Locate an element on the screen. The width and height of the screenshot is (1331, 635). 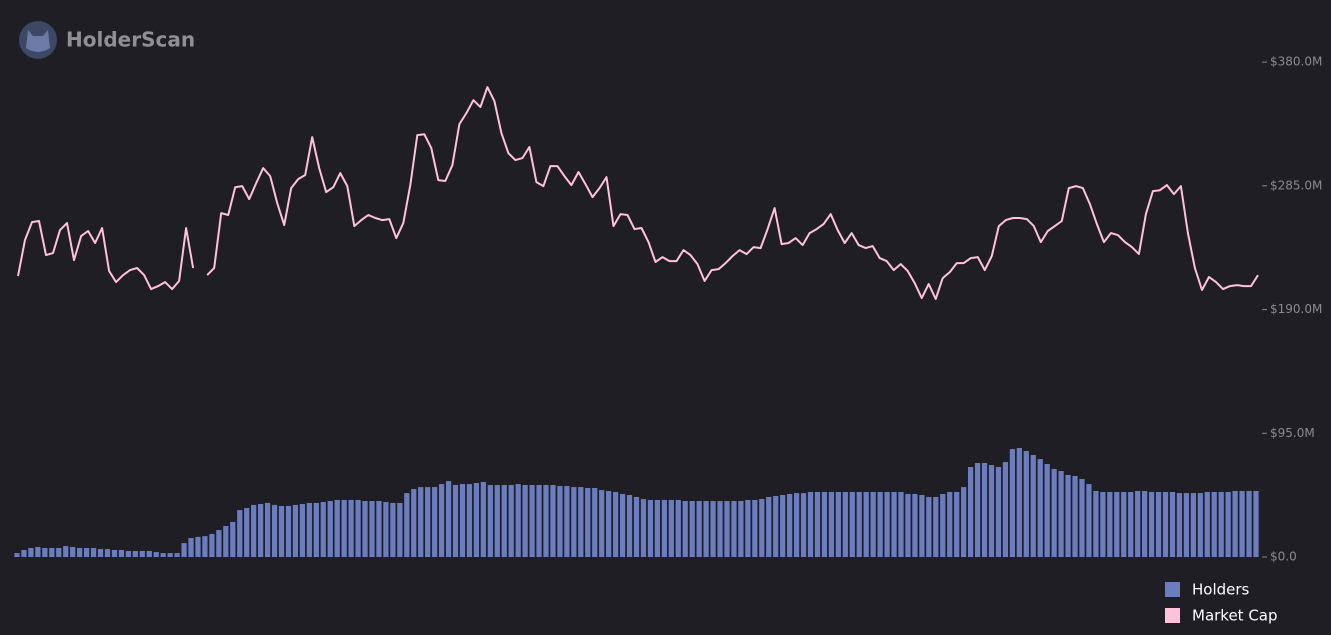
y-tick-label: $95.0M is located at coordinates (1292, 433).